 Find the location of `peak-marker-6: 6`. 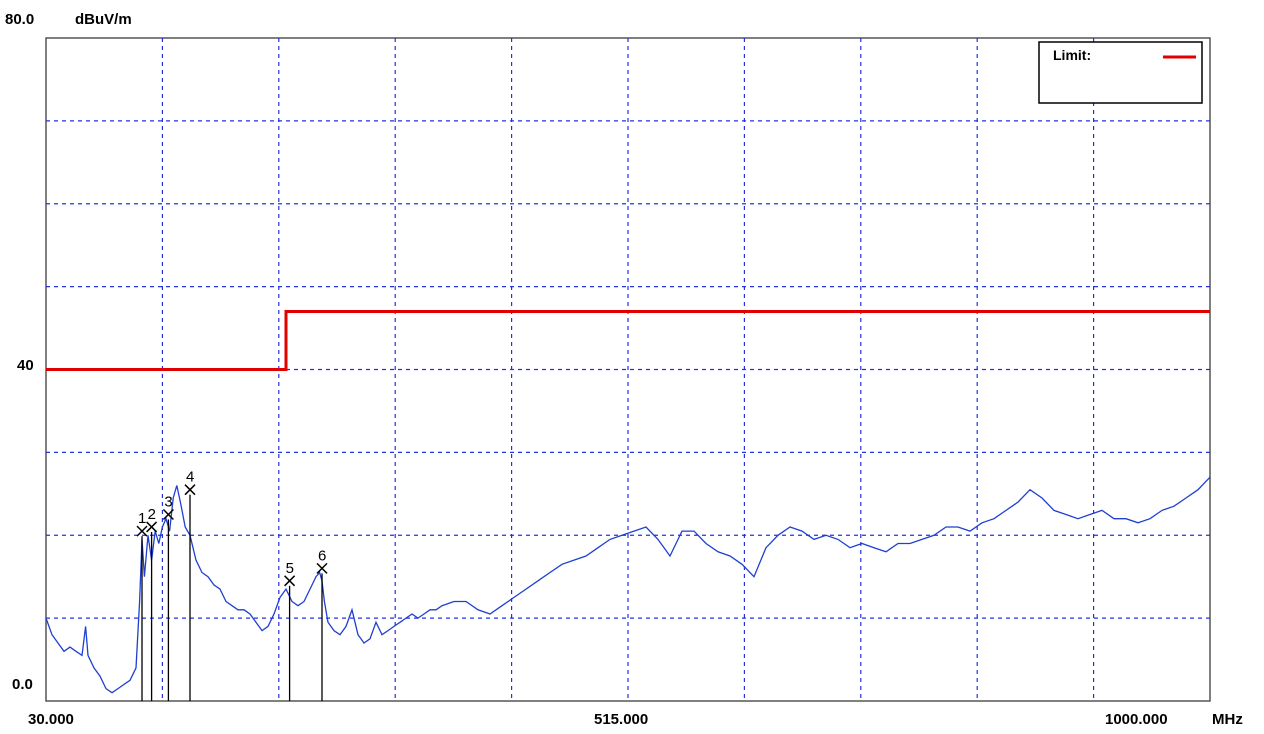

peak-marker-6: 6 is located at coordinates (322, 624).